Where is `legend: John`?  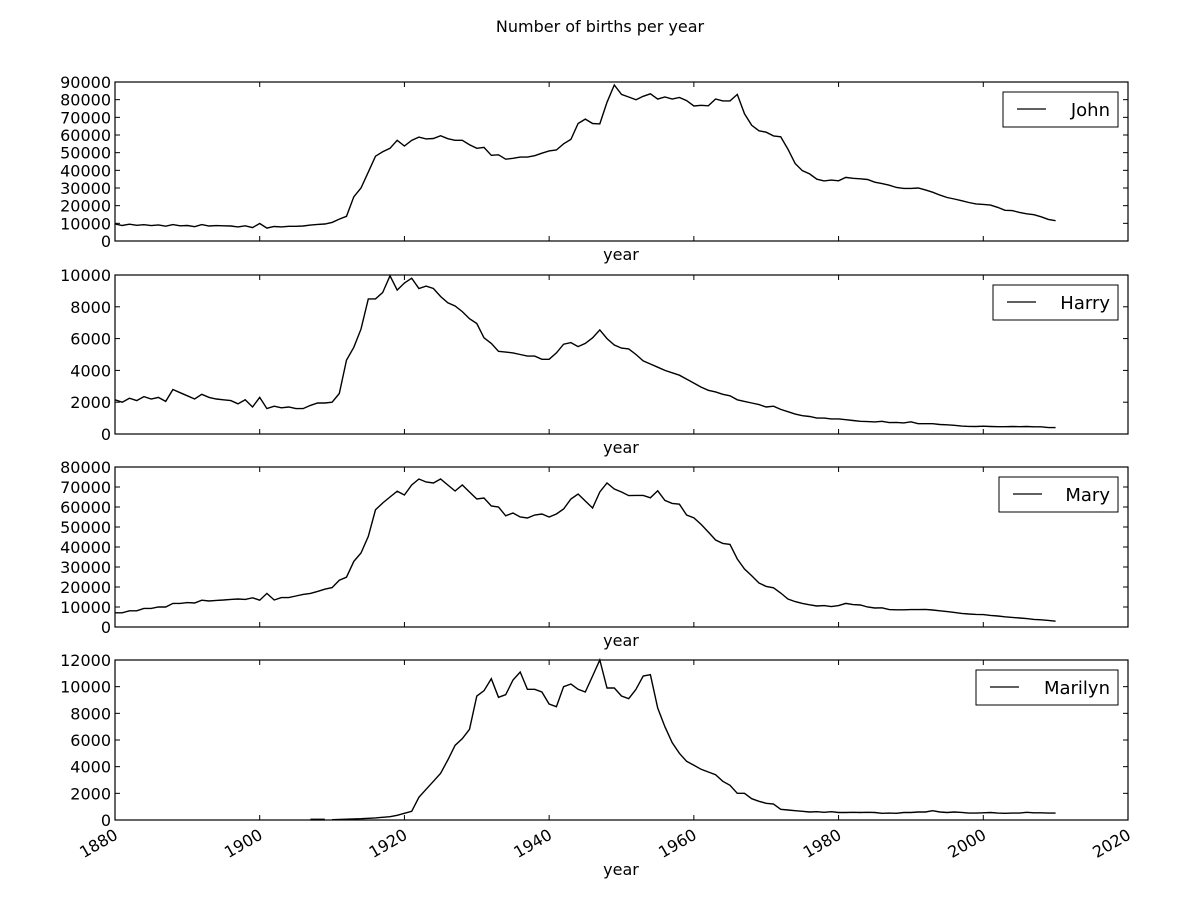
legend: John is located at coordinates (1060, 109).